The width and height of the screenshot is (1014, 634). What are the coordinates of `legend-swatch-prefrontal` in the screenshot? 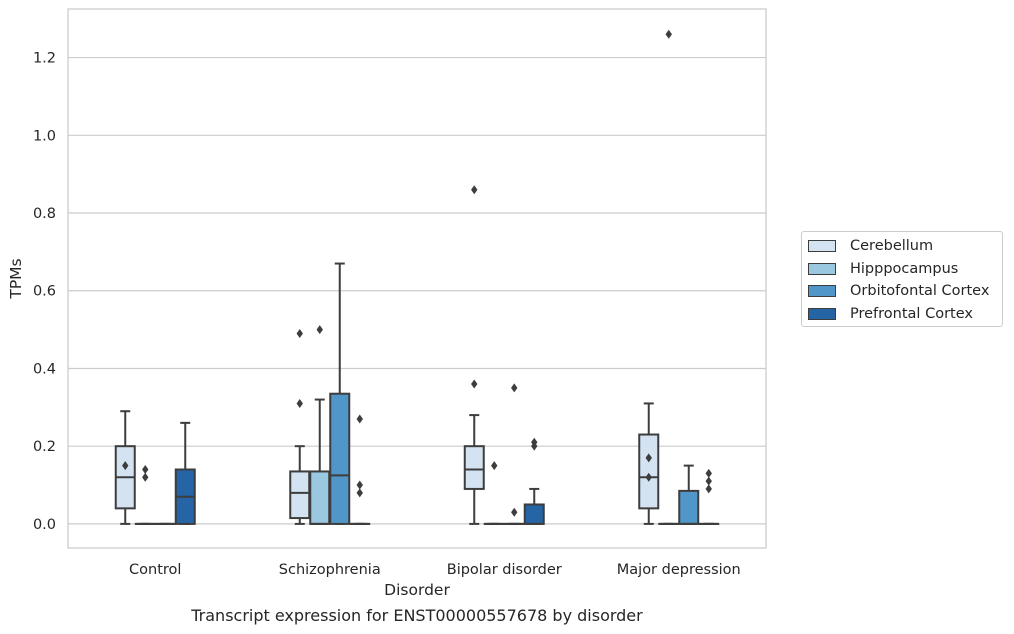 It's located at (822, 314).